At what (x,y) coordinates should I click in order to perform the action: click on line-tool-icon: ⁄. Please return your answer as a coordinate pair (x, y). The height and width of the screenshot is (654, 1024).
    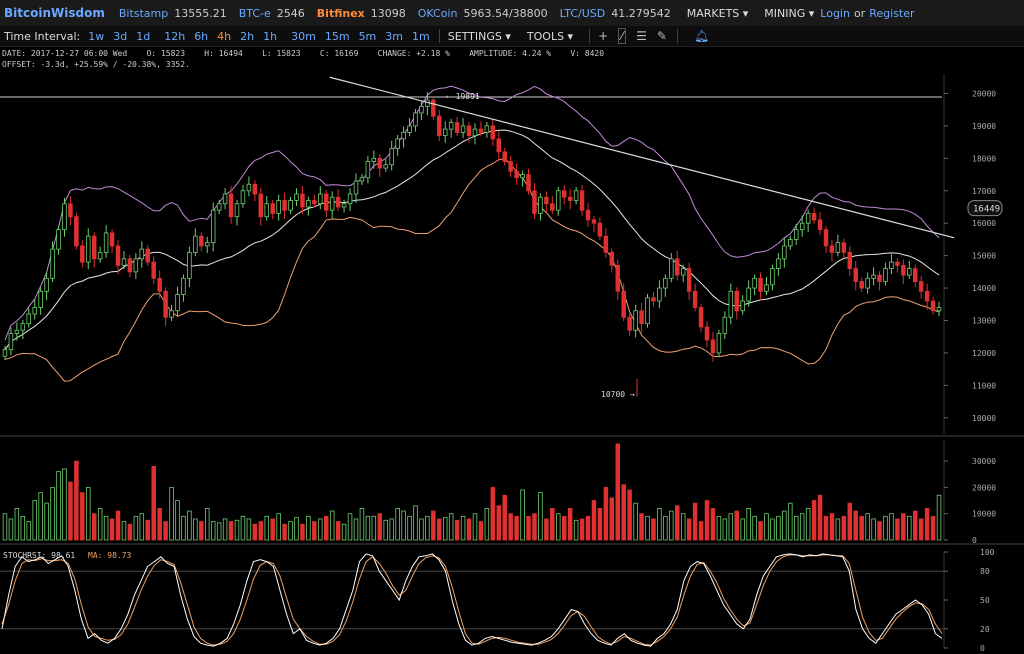
    Looking at the image, I should click on (622, 36).